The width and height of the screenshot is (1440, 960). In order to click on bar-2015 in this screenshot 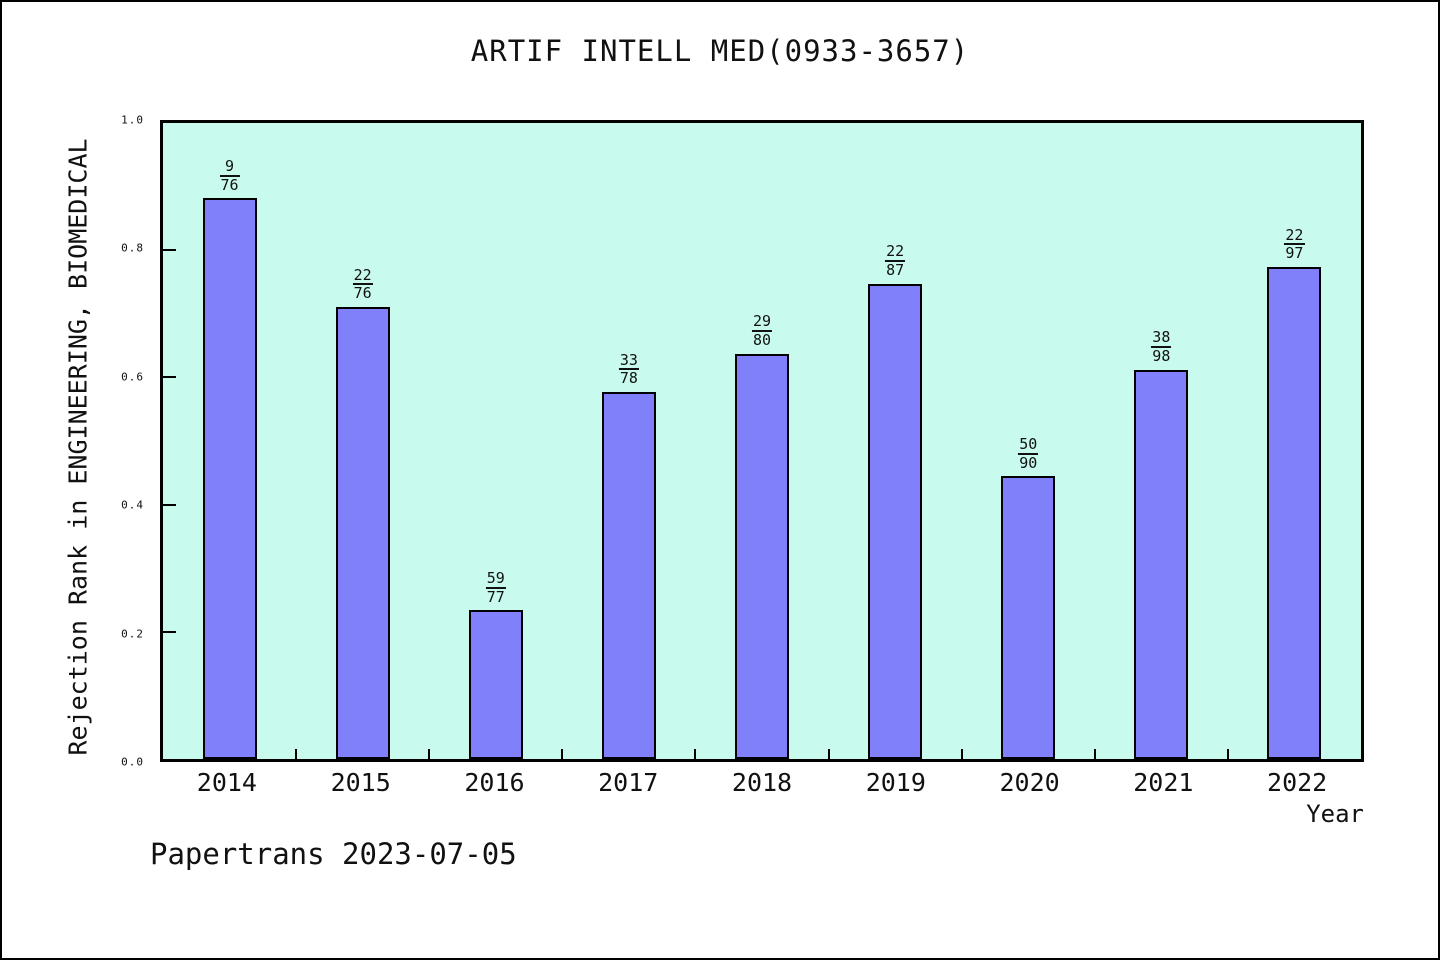, I will do `click(362, 533)`.